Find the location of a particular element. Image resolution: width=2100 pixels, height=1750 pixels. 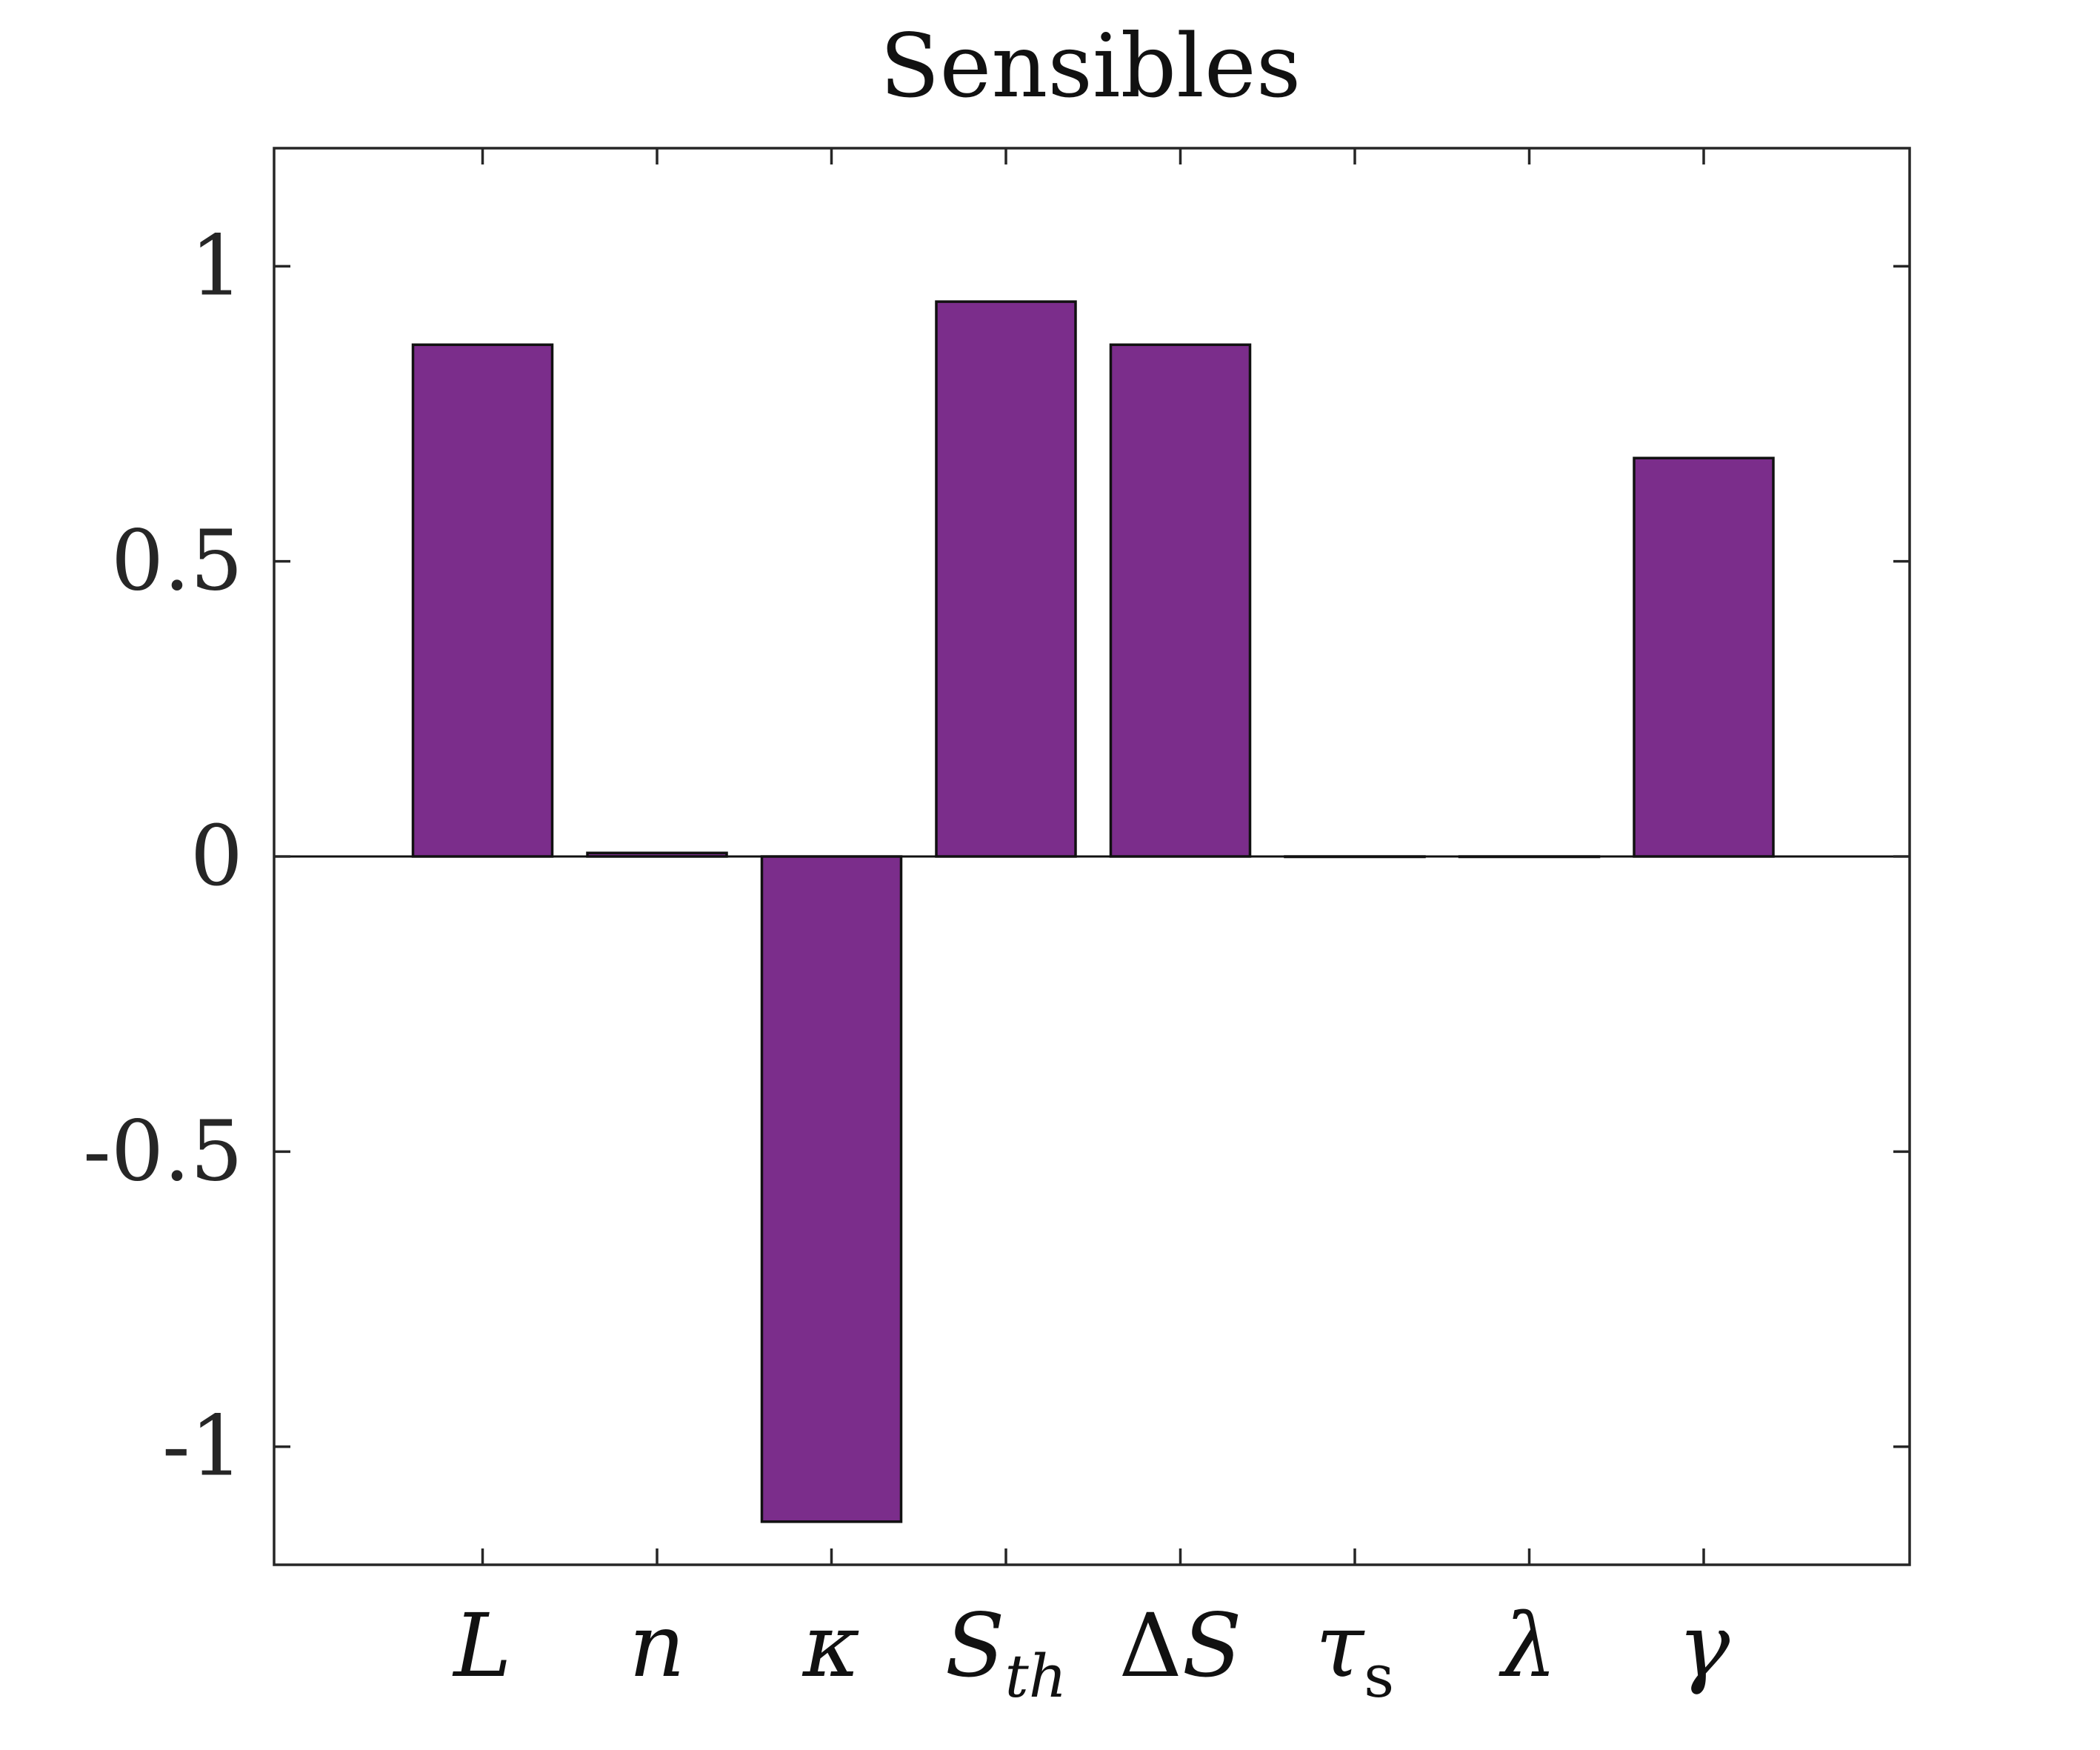

x-tick-label: γ is located at coordinates (1704, 1646).